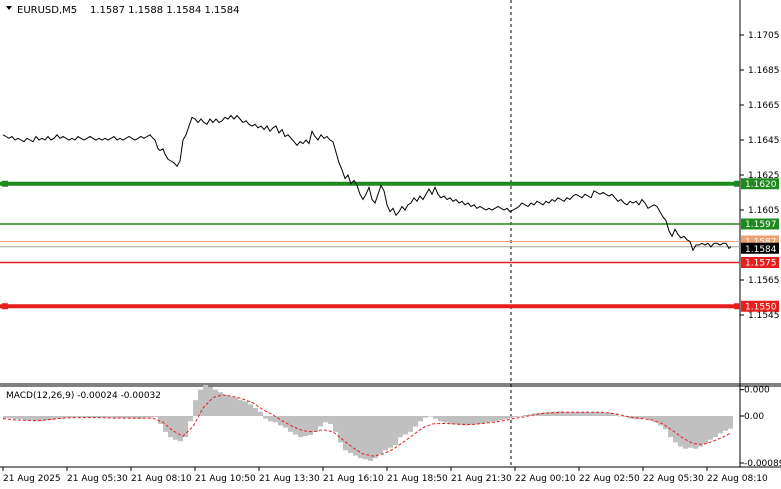  What do you see at coordinates (9, 8) in the screenshot?
I see `dropdown-triangle-icon` at bounding box center [9, 8].